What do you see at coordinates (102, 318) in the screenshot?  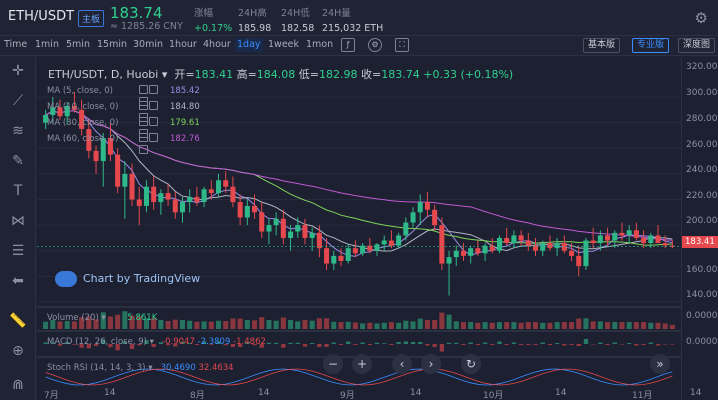 I see `volume-legend: Volume (20) ▾ 5.861K` at bounding box center [102, 318].